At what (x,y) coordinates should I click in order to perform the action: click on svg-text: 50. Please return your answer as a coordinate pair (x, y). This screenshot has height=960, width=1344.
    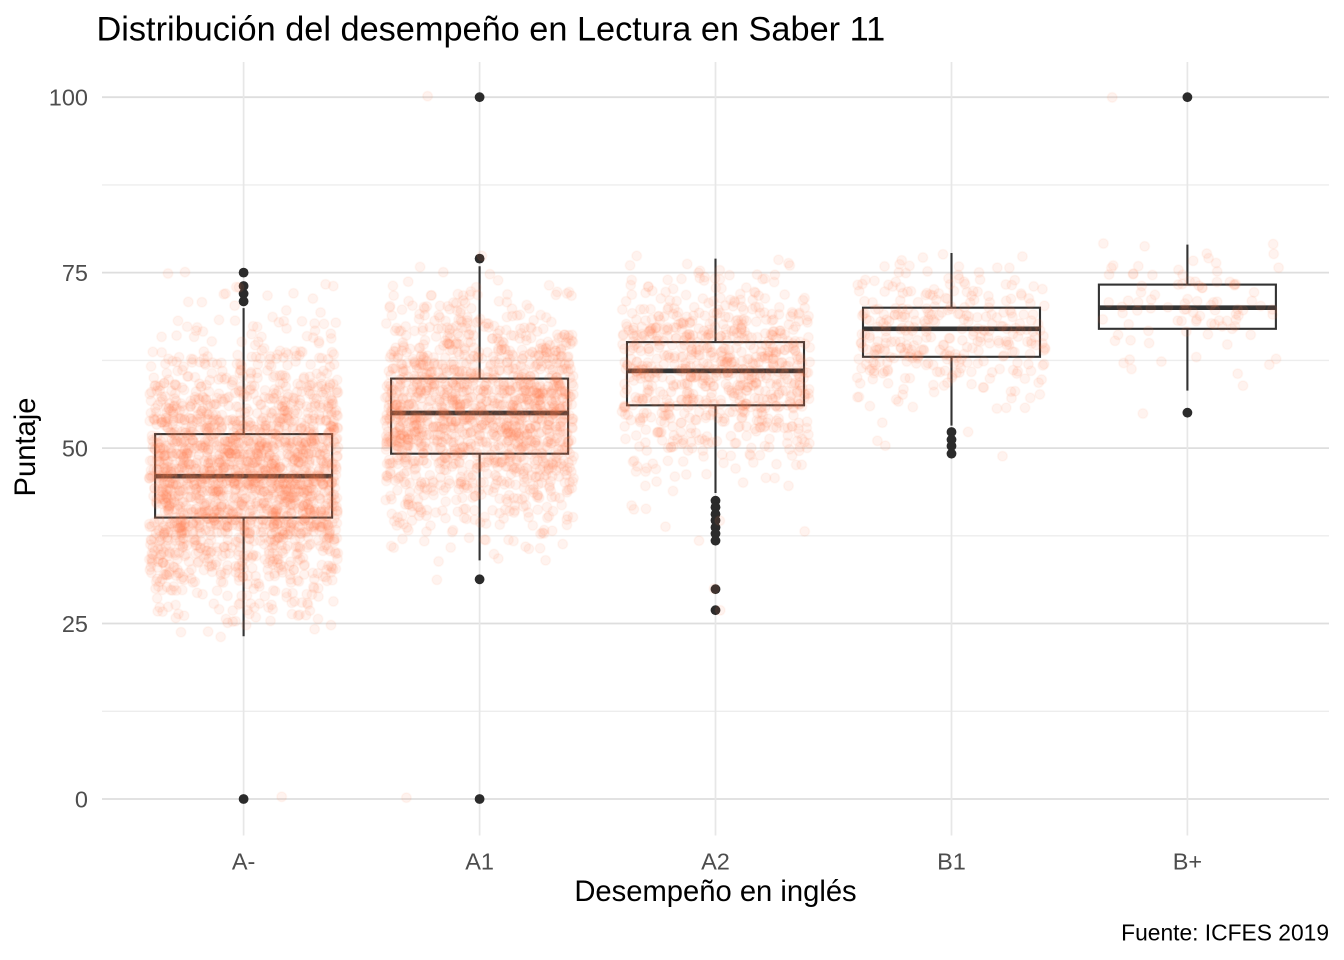
    Looking at the image, I should click on (75, 449).